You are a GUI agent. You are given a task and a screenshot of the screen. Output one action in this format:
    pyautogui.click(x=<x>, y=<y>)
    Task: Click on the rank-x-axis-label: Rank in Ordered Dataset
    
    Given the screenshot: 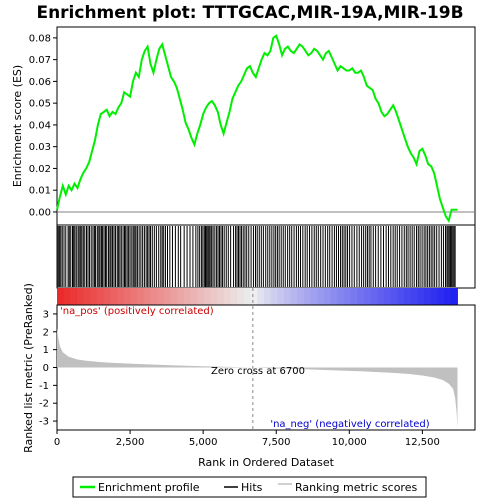 What is the action you would take?
    pyautogui.click(x=266, y=462)
    